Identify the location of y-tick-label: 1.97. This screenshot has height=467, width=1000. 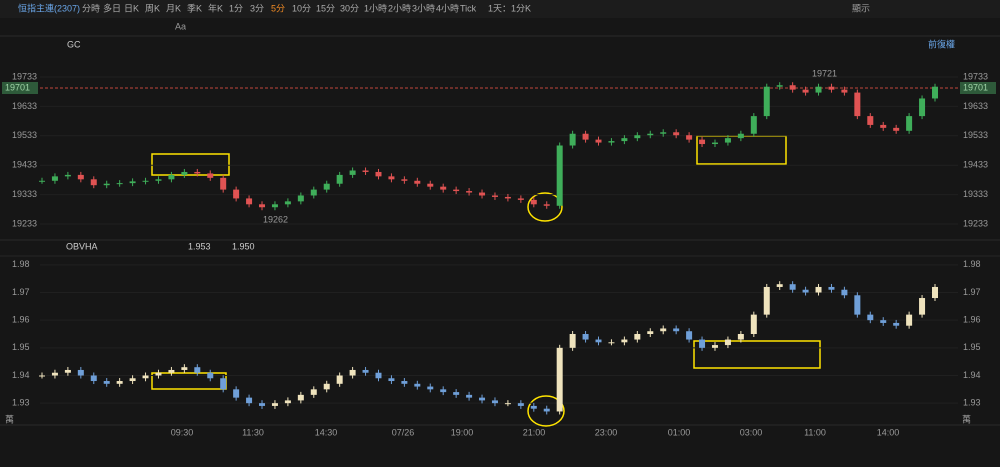
(21, 292).